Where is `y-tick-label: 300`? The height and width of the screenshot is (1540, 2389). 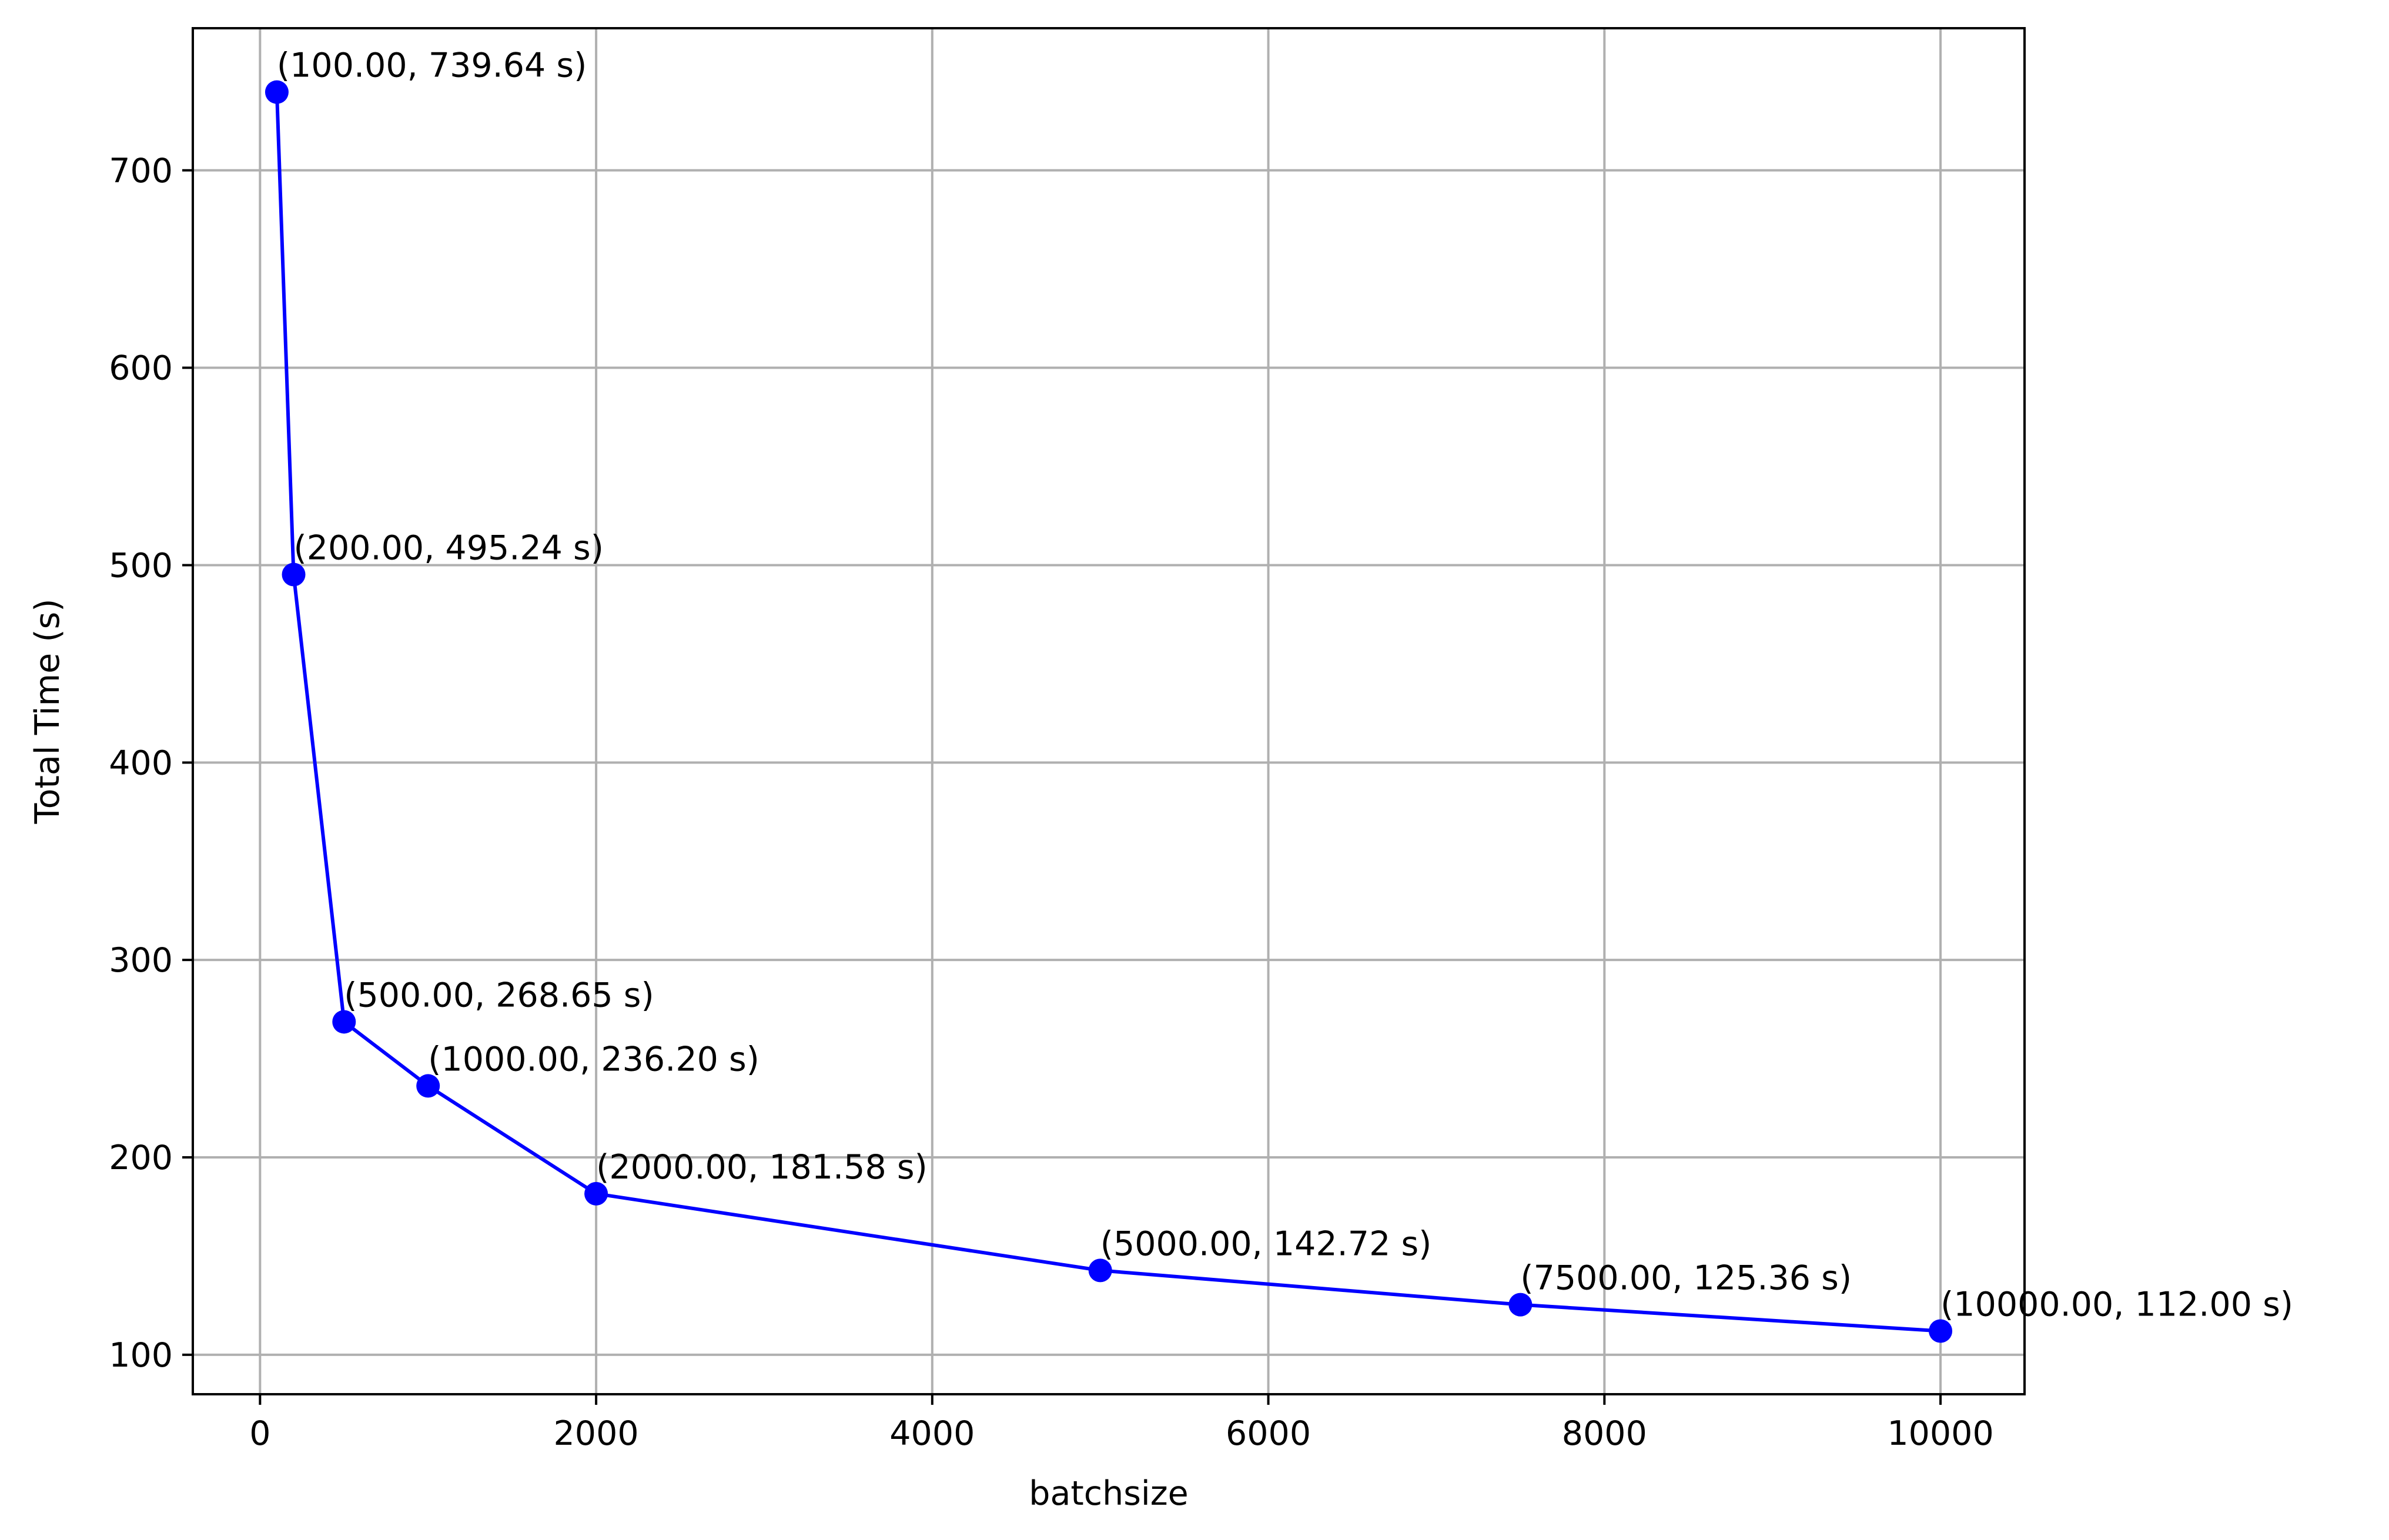 y-tick-label: 300 is located at coordinates (141, 960).